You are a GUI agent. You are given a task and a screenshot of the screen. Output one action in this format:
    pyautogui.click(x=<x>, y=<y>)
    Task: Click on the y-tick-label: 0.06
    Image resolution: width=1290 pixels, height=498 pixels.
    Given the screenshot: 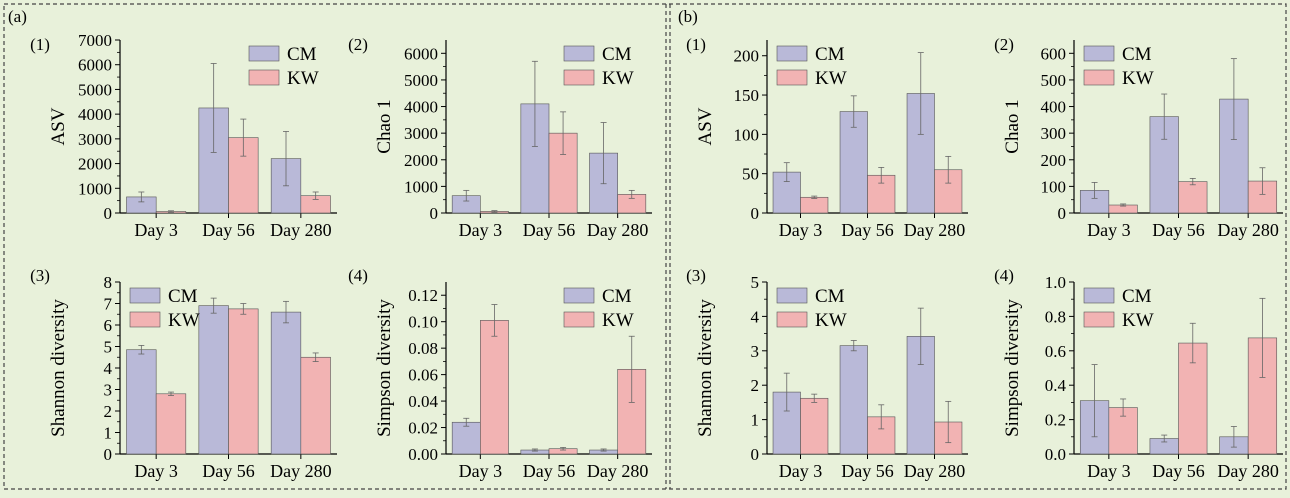 What is the action you would take?
    pyautogui.click(x=423, y=375)
    